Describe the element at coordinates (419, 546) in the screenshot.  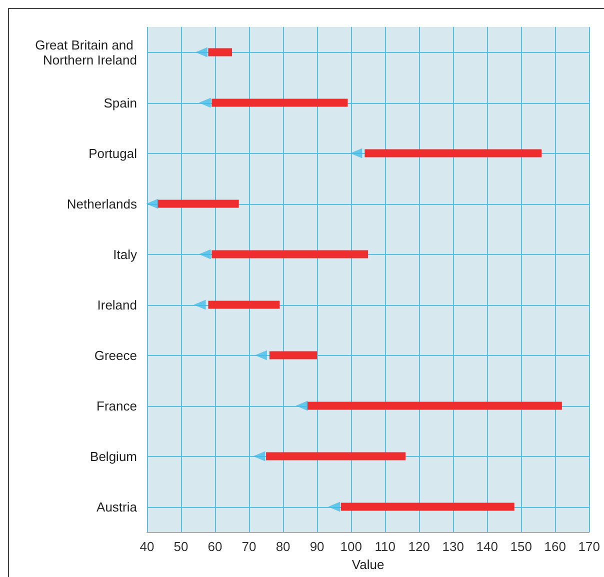
I see `x-tick-label: 120` at that location.